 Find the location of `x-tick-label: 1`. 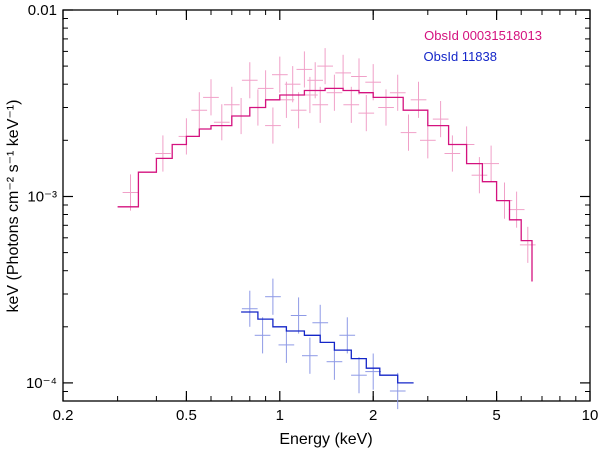

x-tick-label: 1 is located at coordinates (280, 415).